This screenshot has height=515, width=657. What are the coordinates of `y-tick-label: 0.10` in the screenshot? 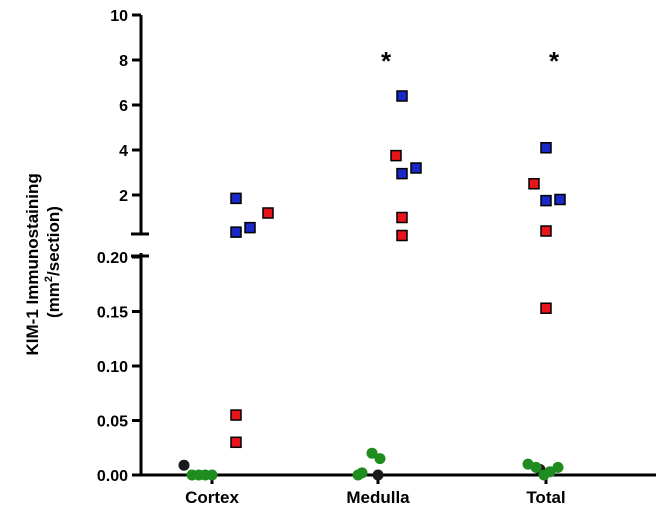 It's located at (112, 367).